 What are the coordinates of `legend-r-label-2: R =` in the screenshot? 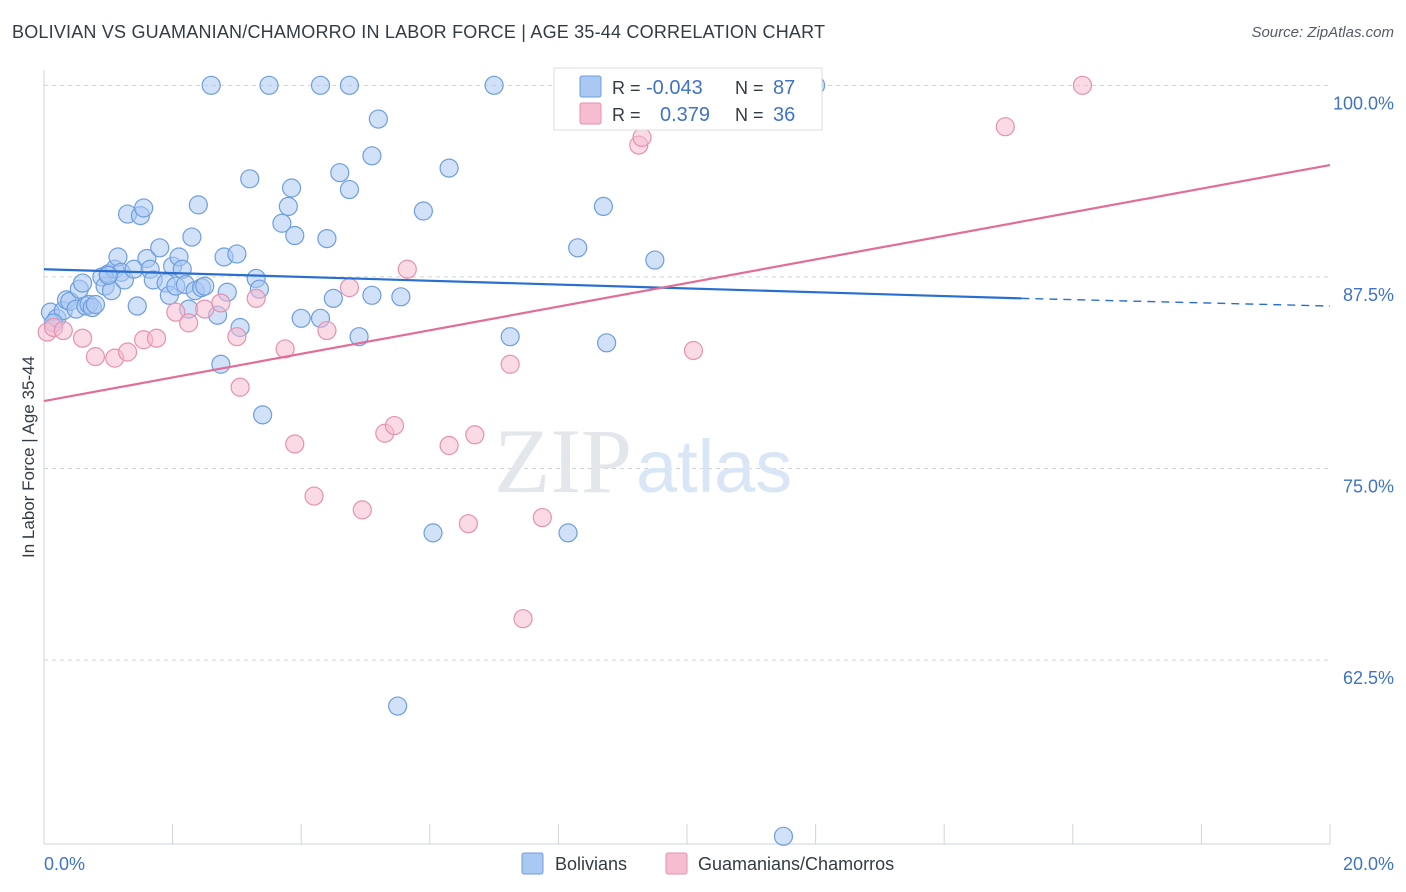 It's located at (626, 115).